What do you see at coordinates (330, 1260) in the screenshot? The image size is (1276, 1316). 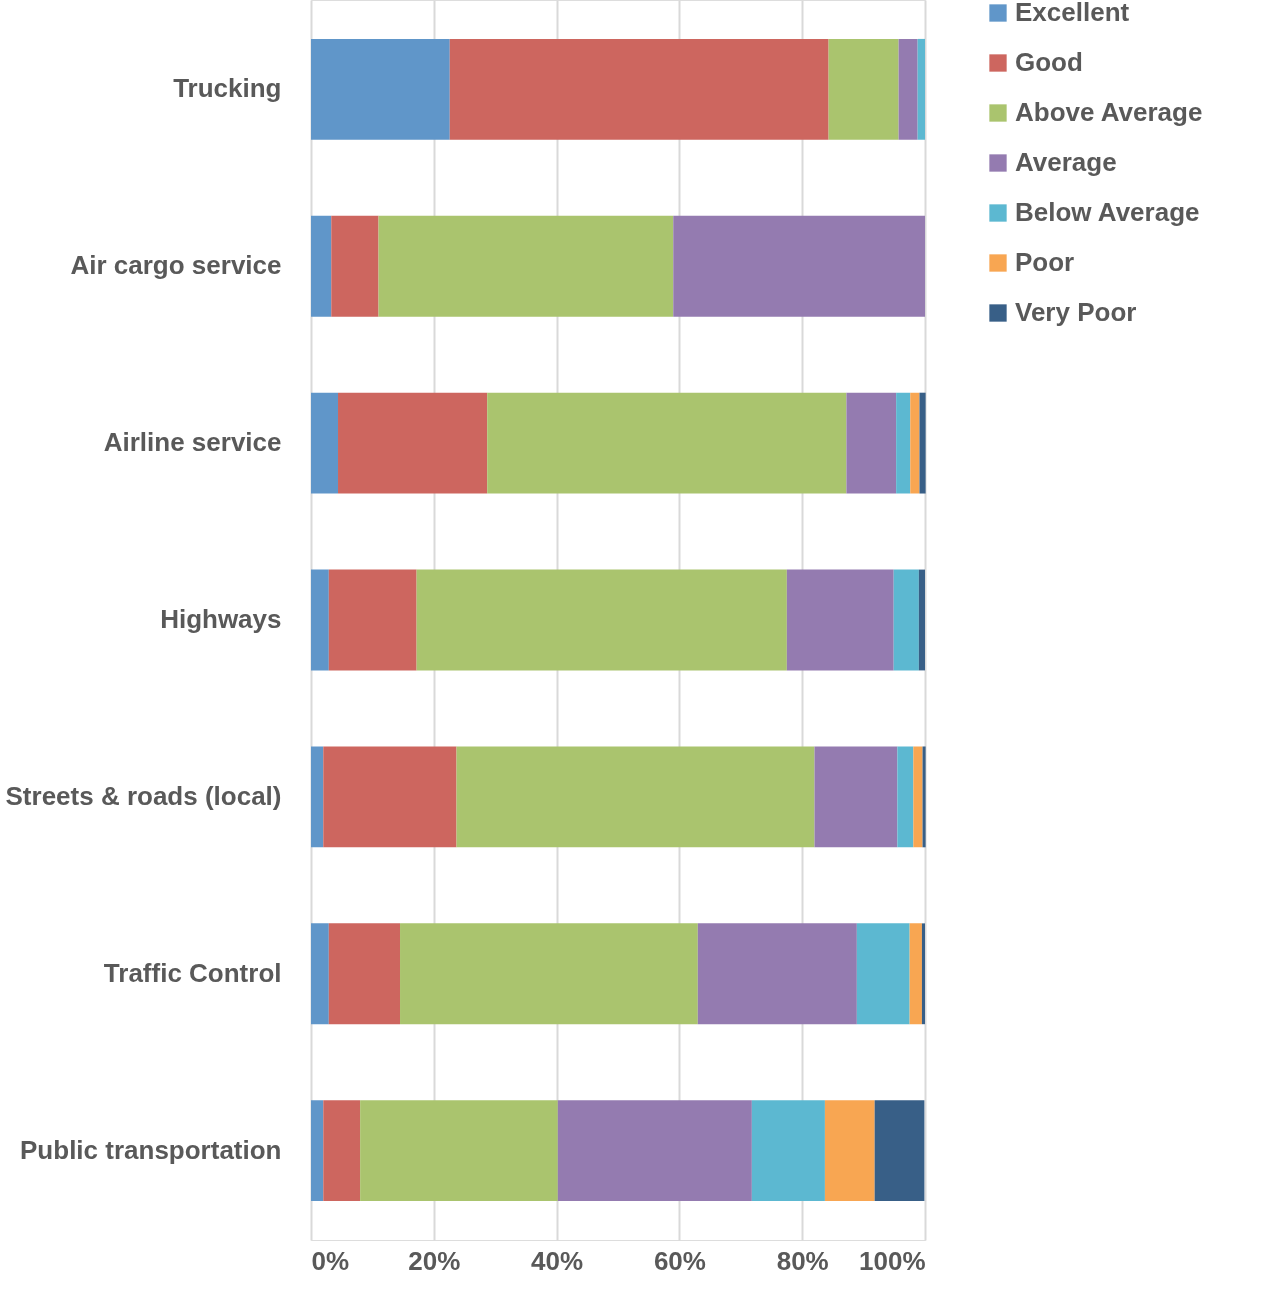 I see `x-tick-label: 0%` at bounding box center [330, 1260].